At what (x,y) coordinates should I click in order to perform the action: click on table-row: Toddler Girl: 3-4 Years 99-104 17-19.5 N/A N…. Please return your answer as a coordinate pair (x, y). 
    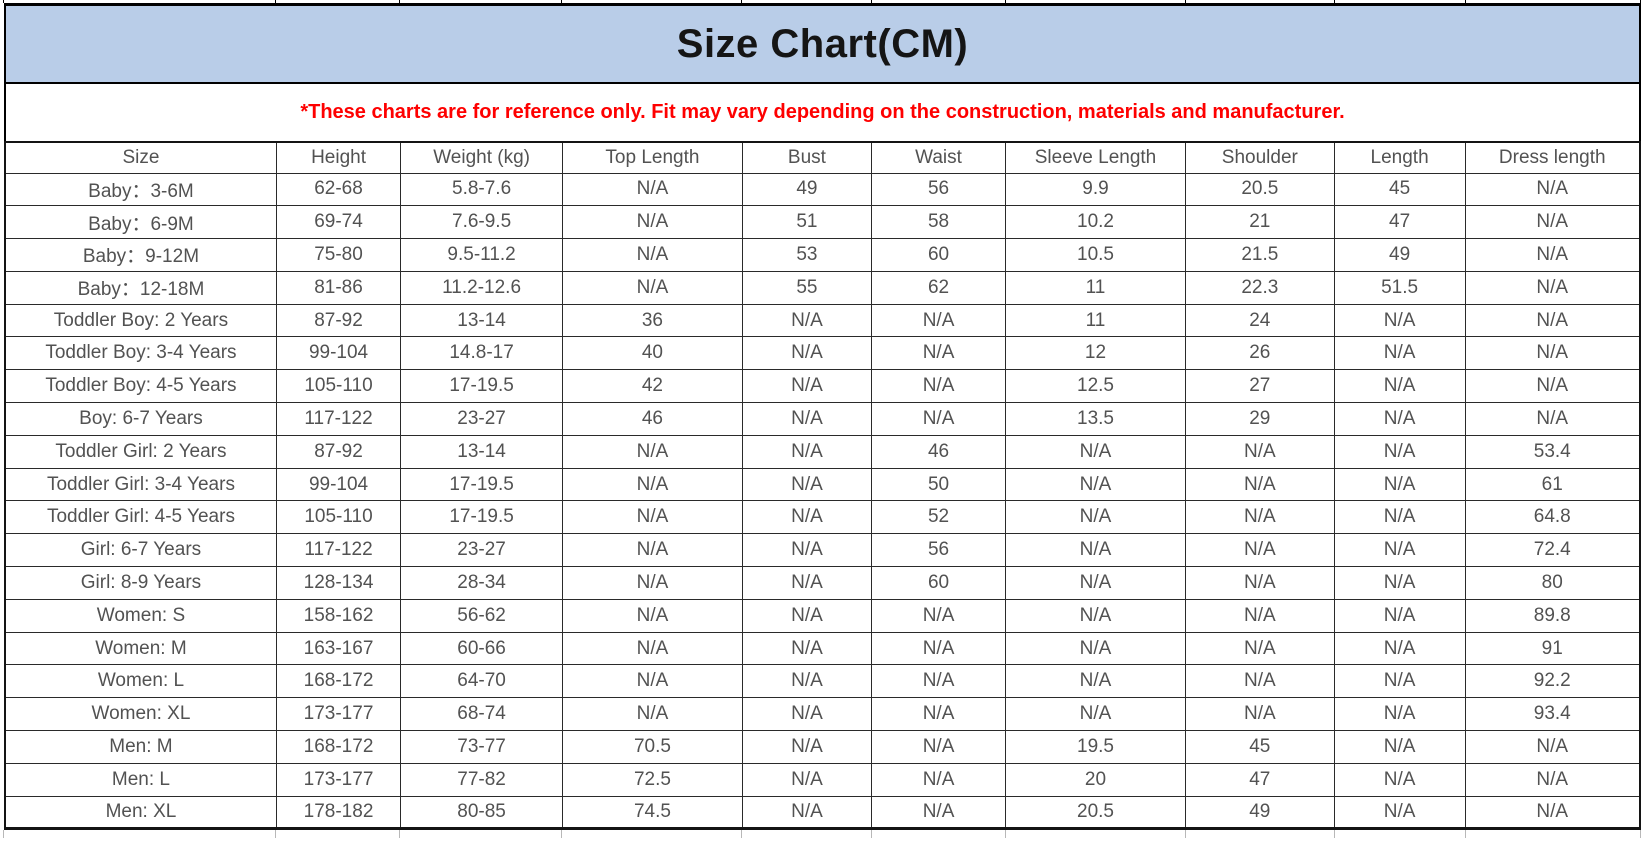
    Looking at the image, I should click on (822, 484).